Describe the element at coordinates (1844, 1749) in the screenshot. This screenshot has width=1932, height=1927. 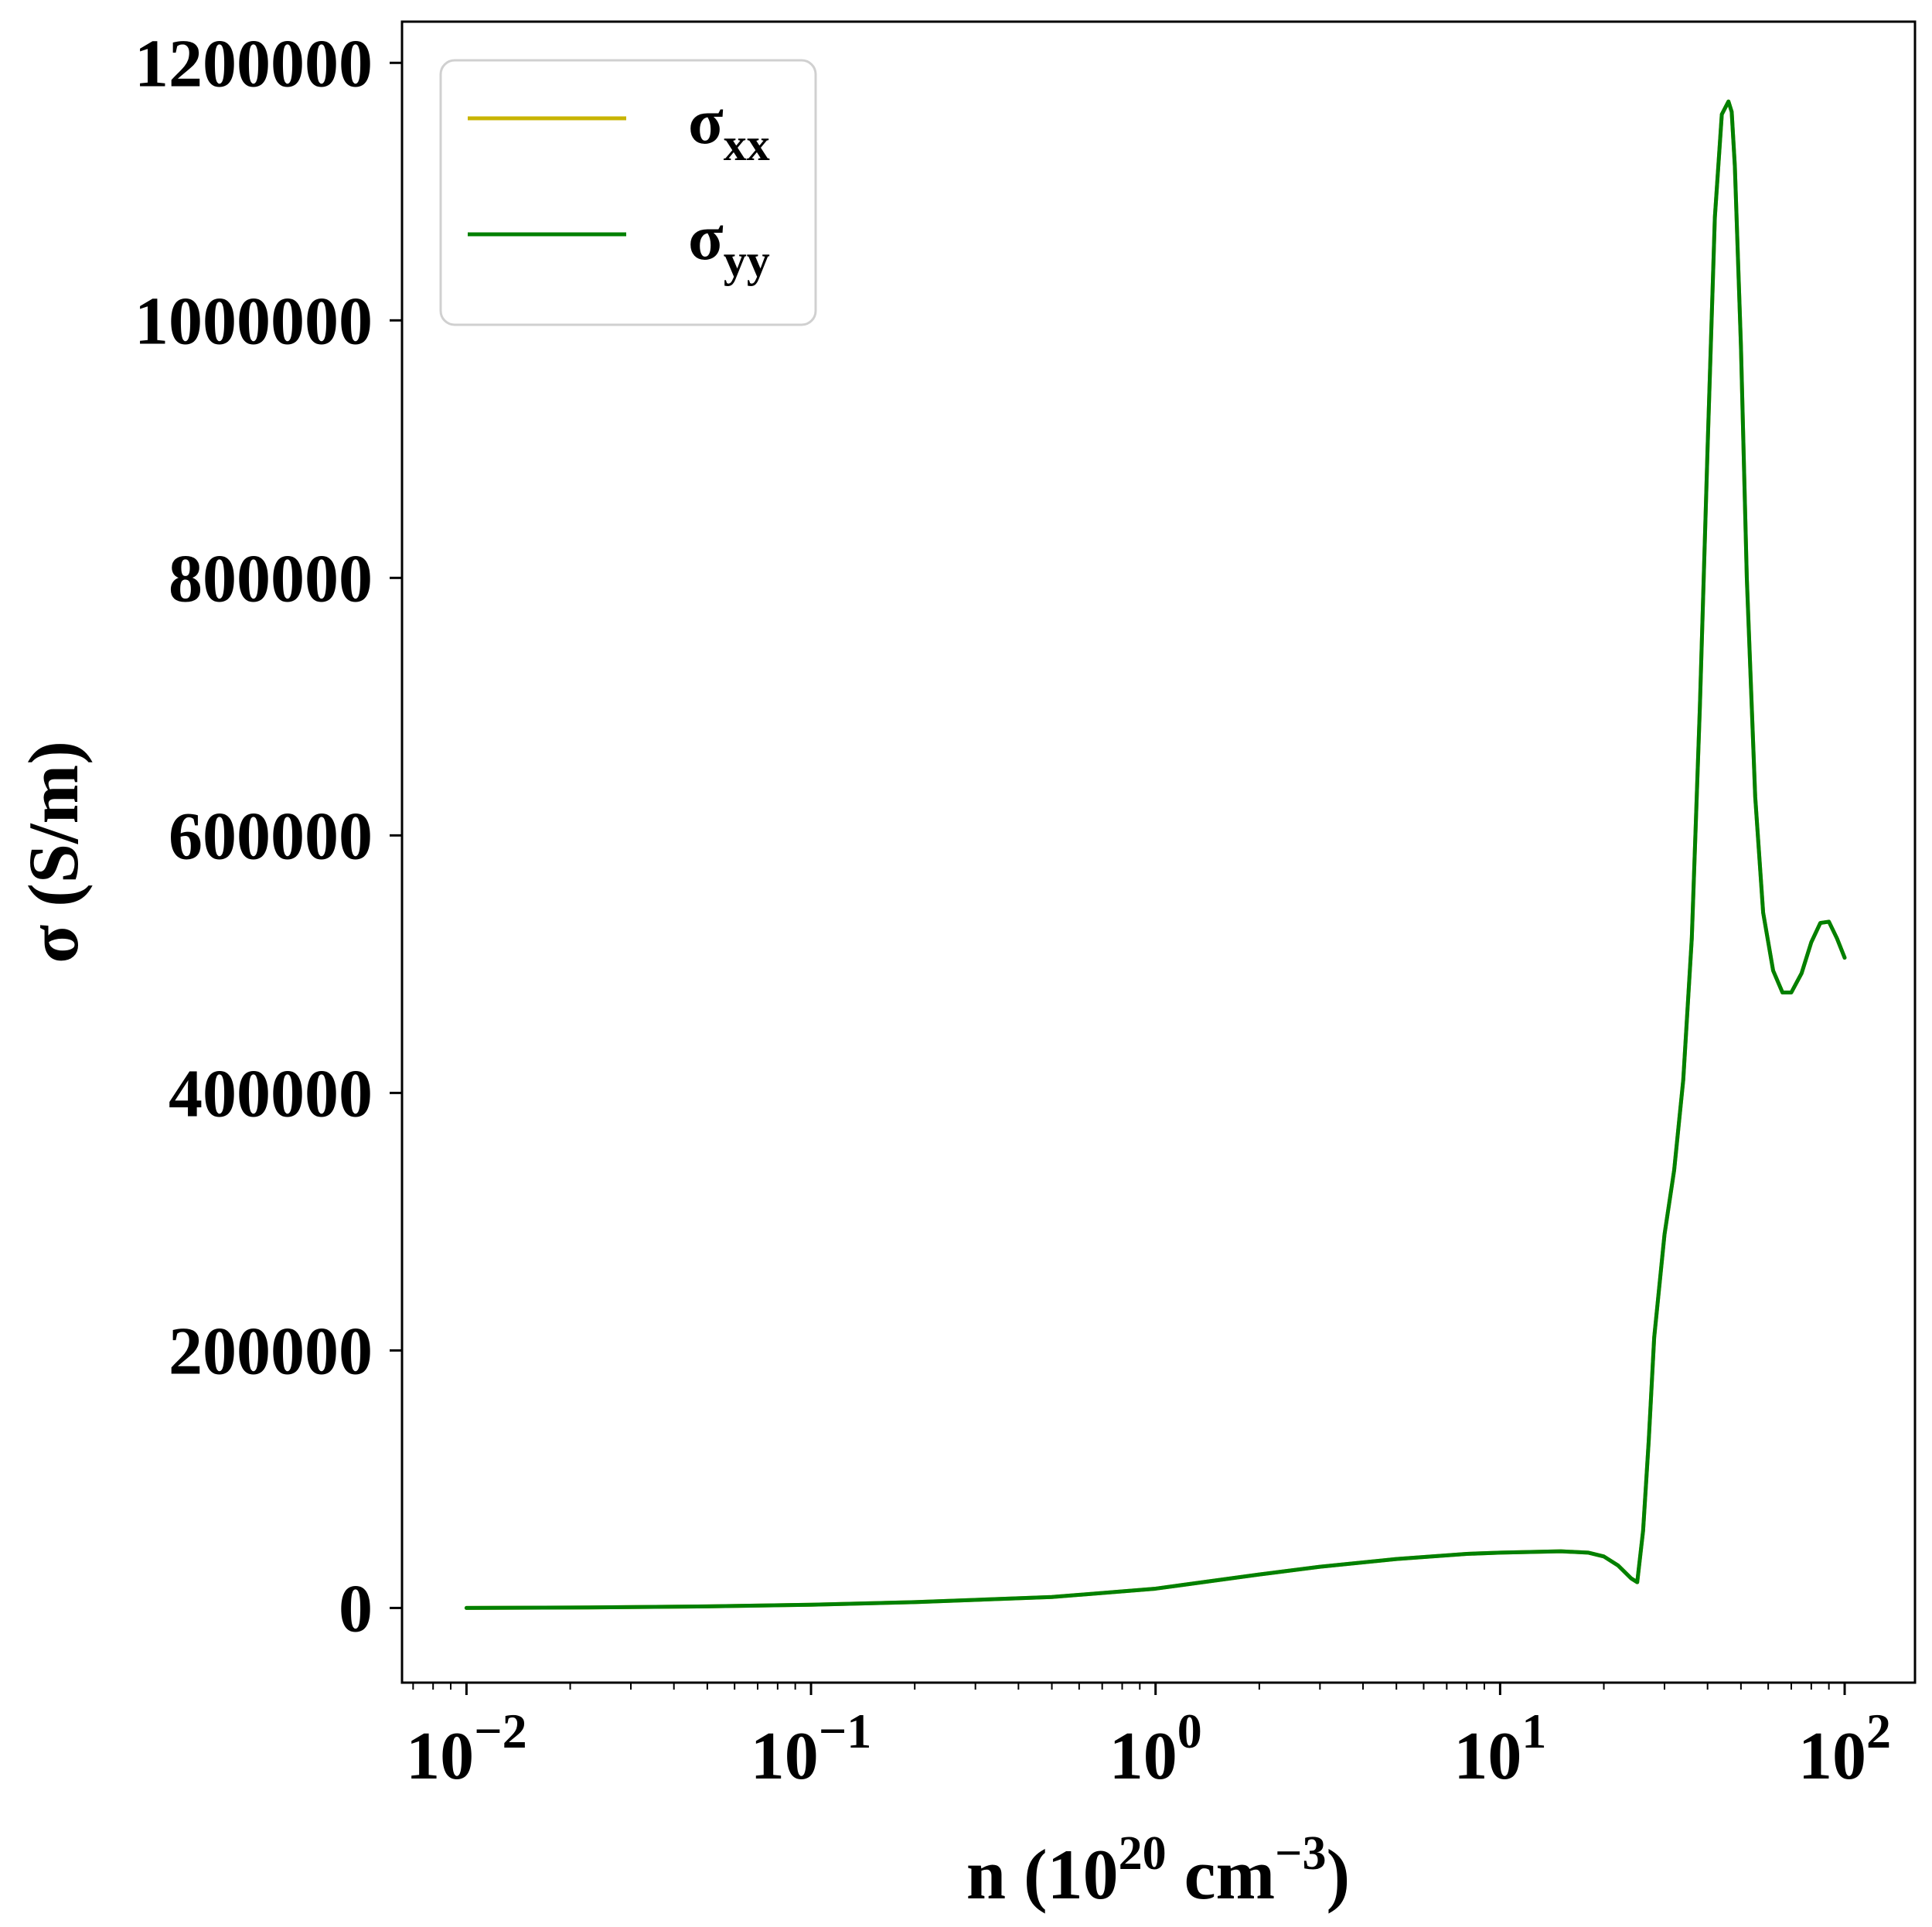
I see `x-tick-label: 10²` at that location.